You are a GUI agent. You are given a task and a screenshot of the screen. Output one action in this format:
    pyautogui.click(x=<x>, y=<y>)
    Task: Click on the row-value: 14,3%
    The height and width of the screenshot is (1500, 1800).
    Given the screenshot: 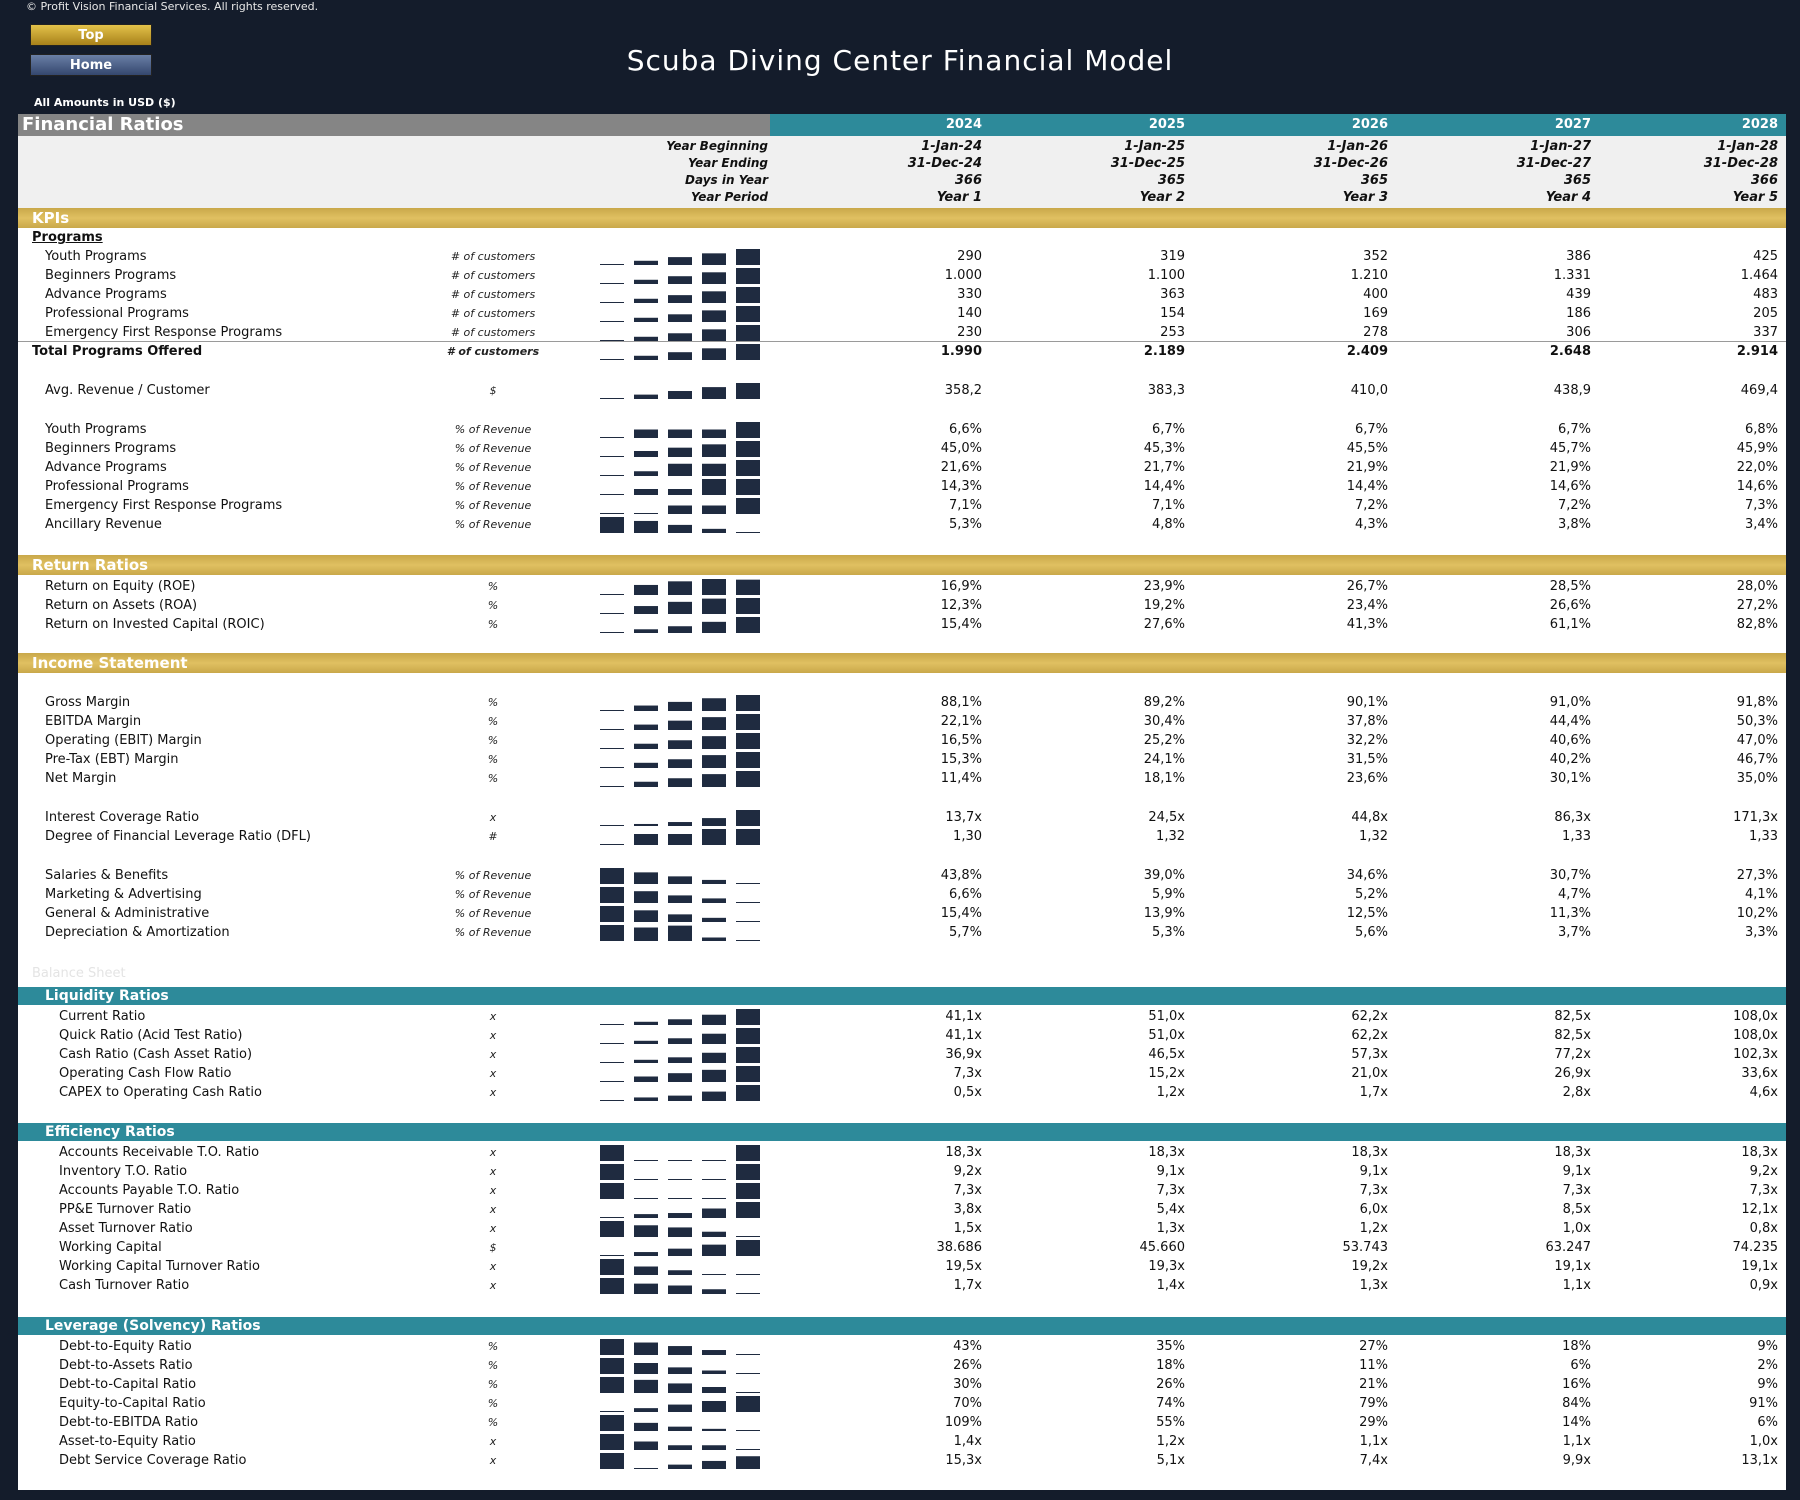 What is the action you would take?
    pyautogui.click(x=961, y=486)
    